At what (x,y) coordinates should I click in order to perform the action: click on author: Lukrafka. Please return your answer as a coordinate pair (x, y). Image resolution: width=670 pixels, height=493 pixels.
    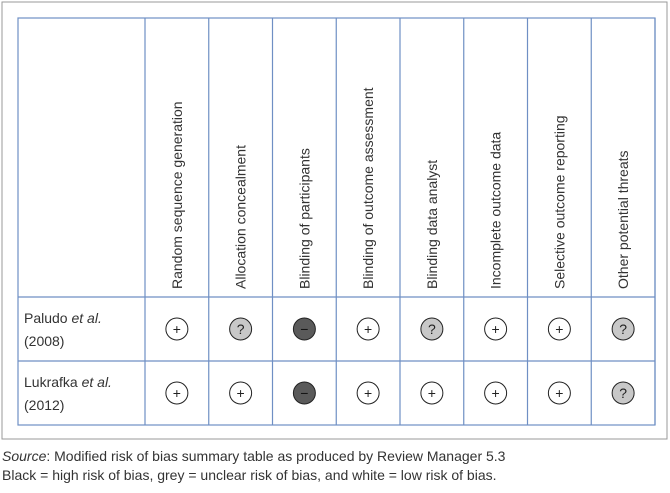
    Looking at the image, I should click on (51, 382).